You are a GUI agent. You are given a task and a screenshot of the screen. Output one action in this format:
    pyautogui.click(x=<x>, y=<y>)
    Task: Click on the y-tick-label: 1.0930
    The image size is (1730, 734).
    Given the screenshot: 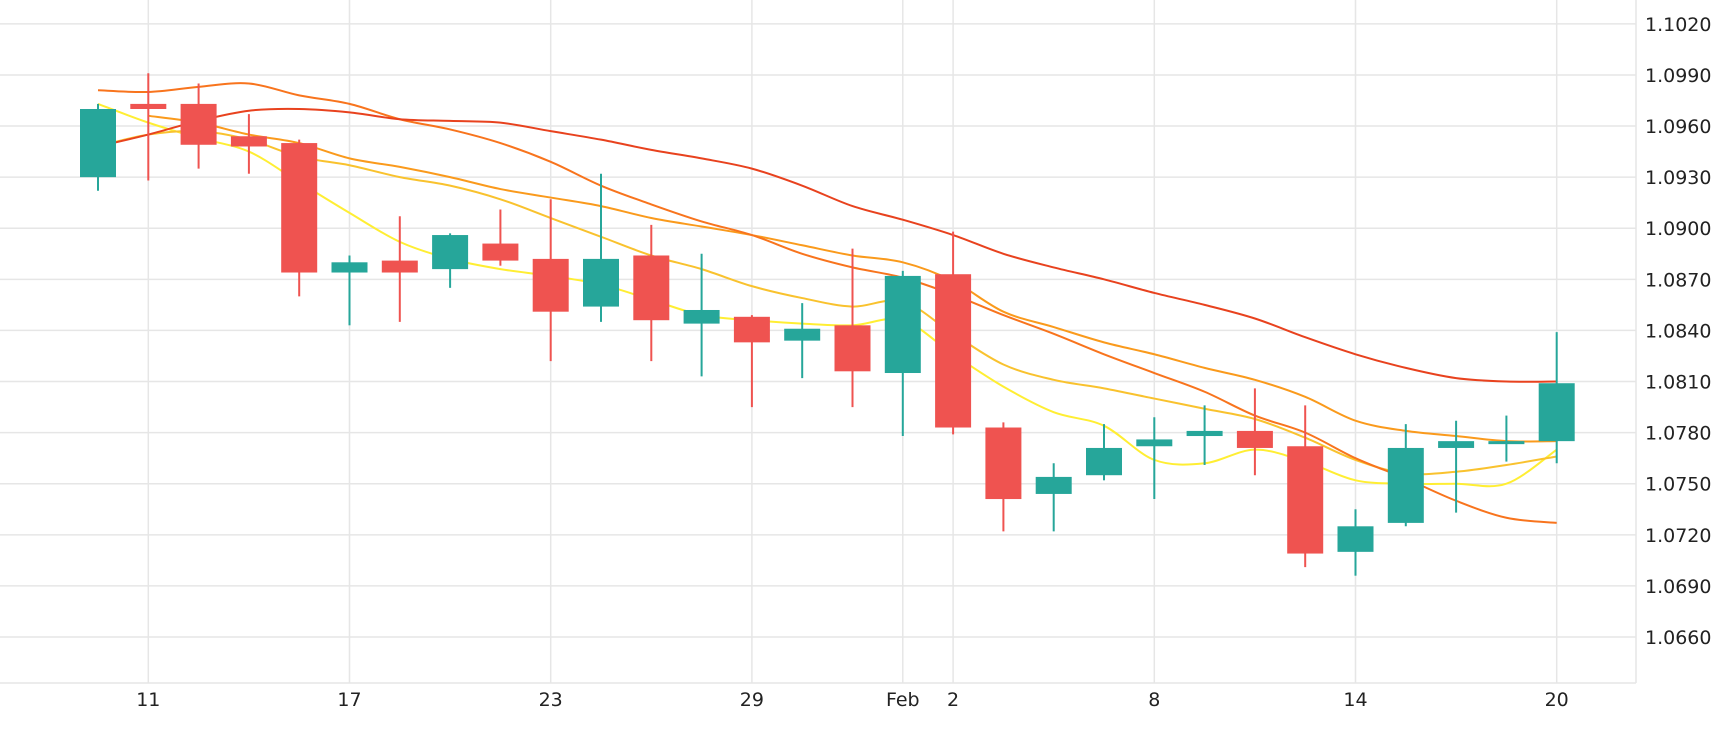 What is the action you would take?
    pyautogui.click(x=1678, y=178)
    